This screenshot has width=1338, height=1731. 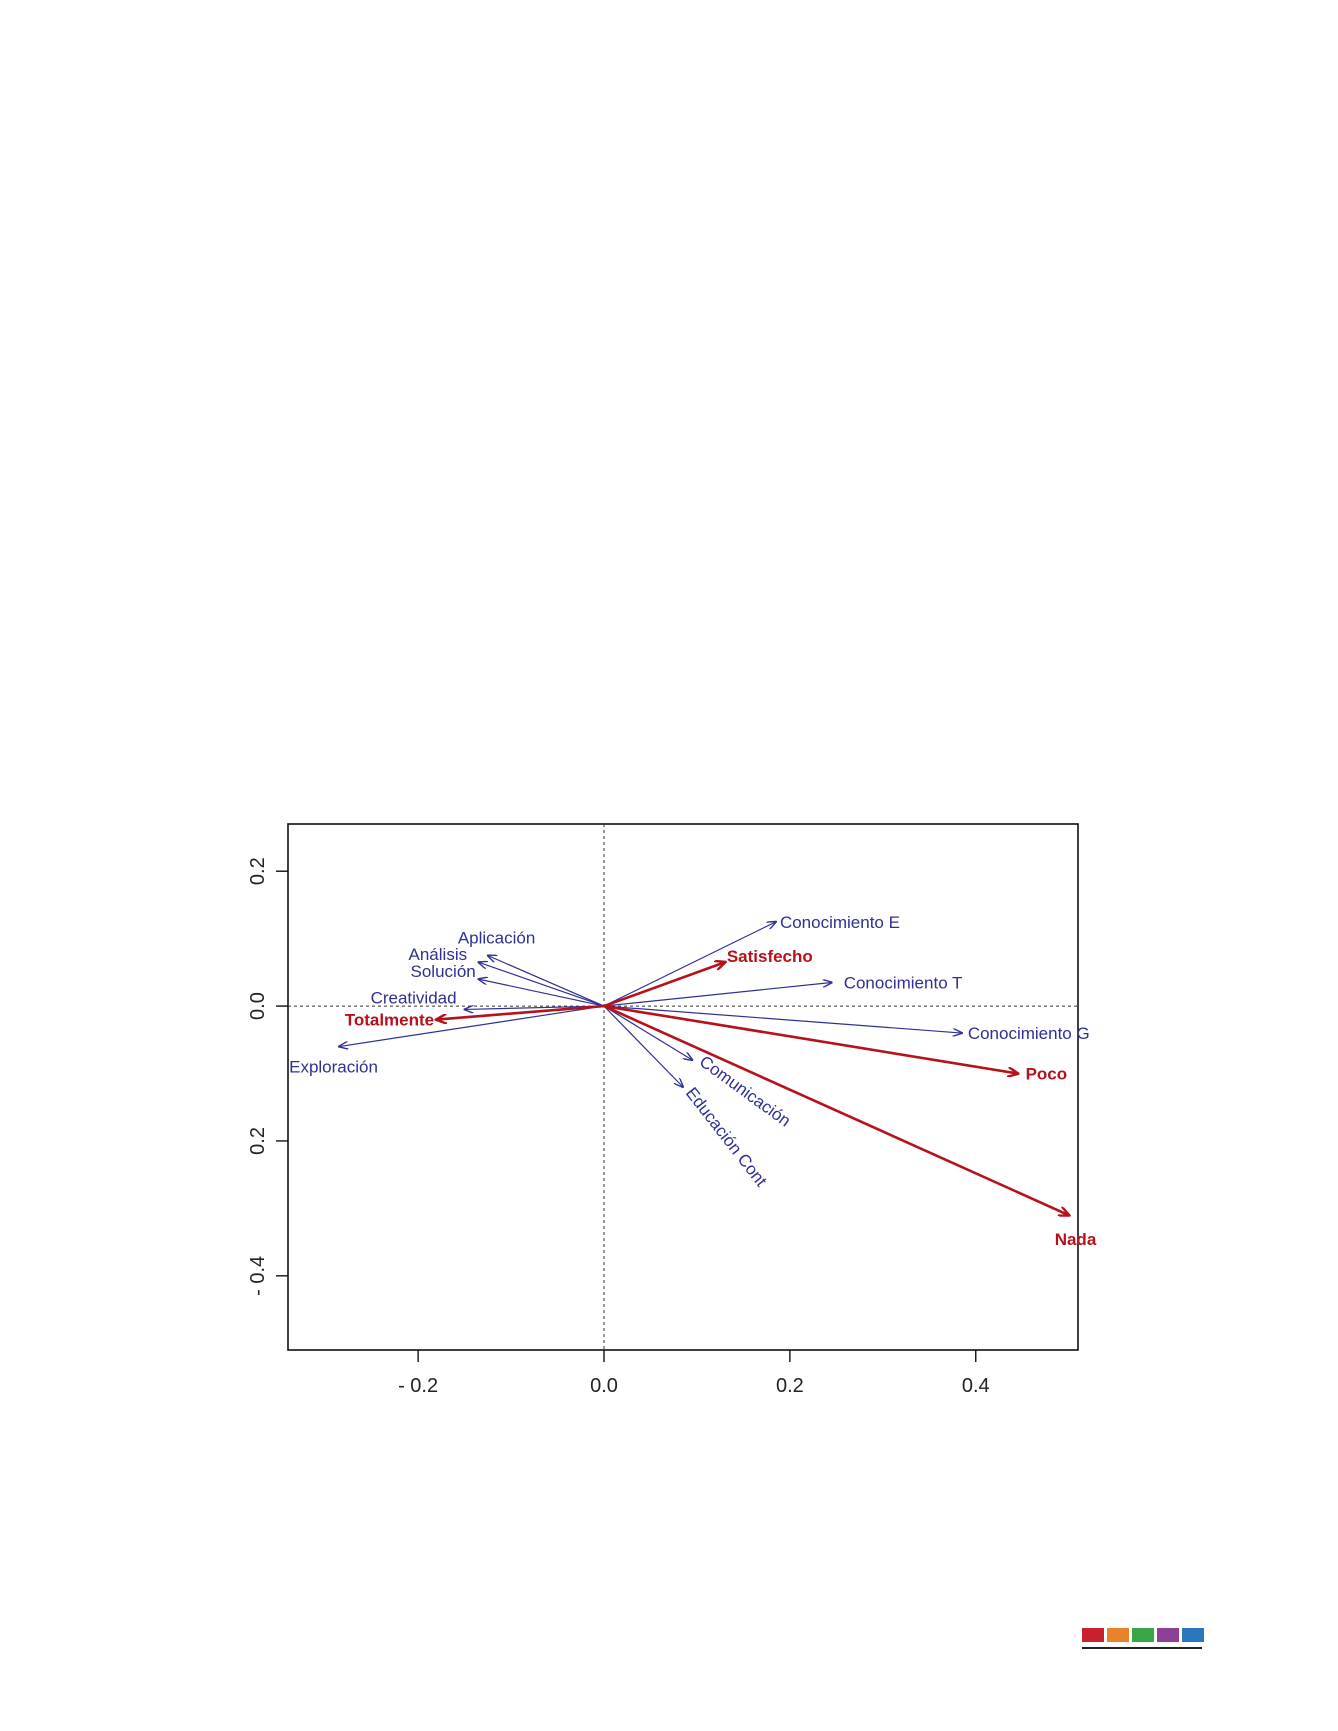 I want to click on vector-aplicacion, so click(x=546, y=981).